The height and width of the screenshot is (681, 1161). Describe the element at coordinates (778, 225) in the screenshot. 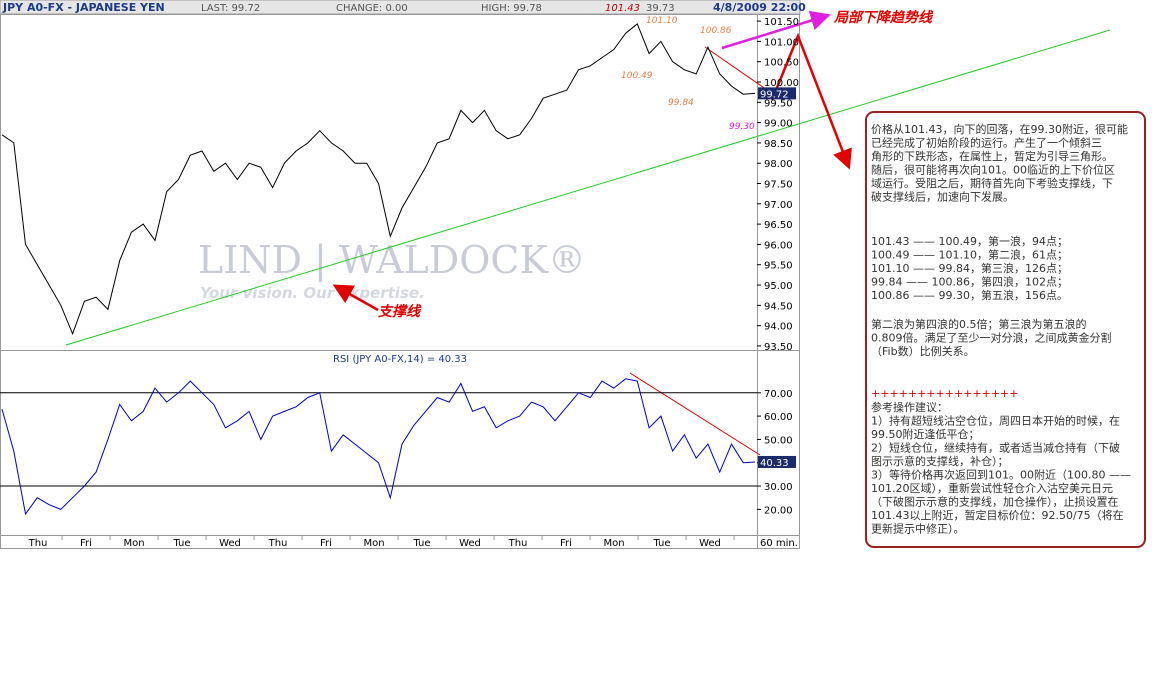

I see `y-tick-label: 96.50` at that location.